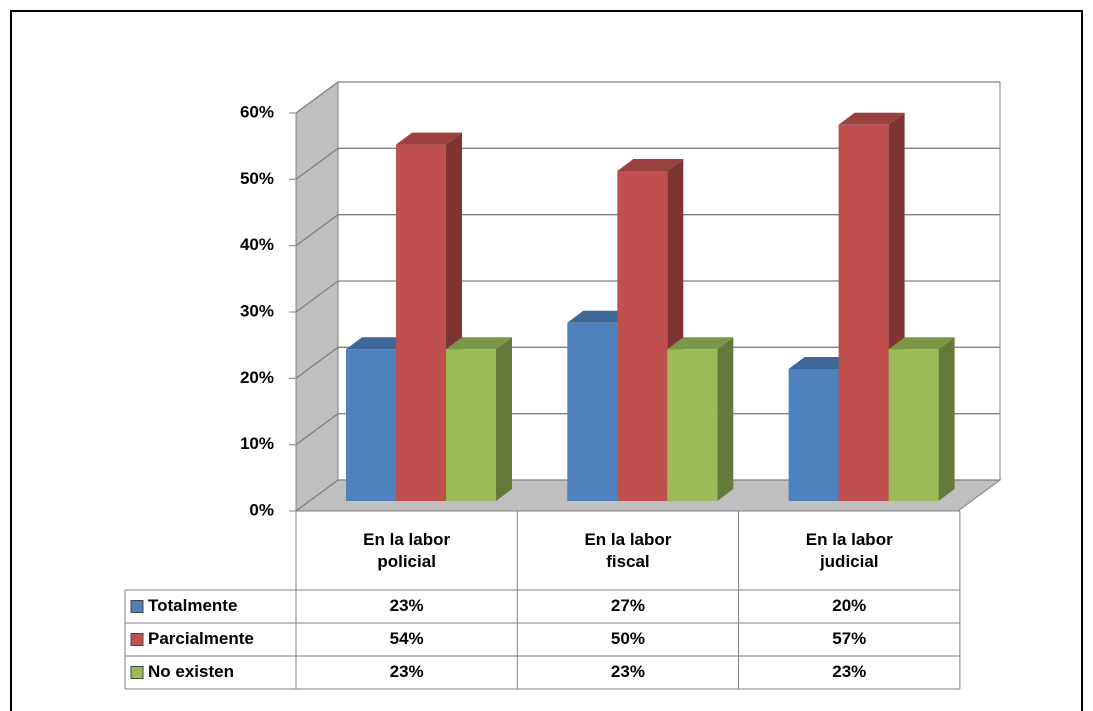  Describe the element at coordinates (257, 443) in the screenshot. I see `y-tick-label: 10%` at that location.